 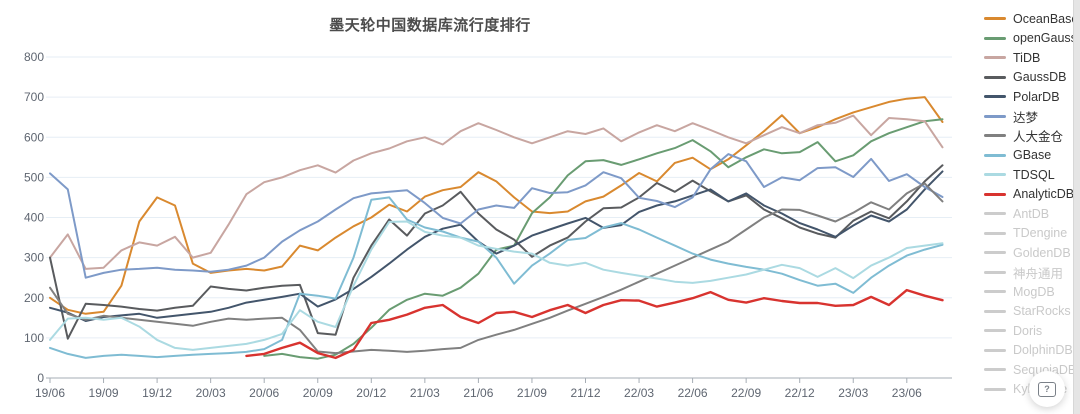 What do you see at coordinates (746, 393) in the screenshot?
I see `x-axis-tick-label: 22/09` at bounding box center [746, 393].